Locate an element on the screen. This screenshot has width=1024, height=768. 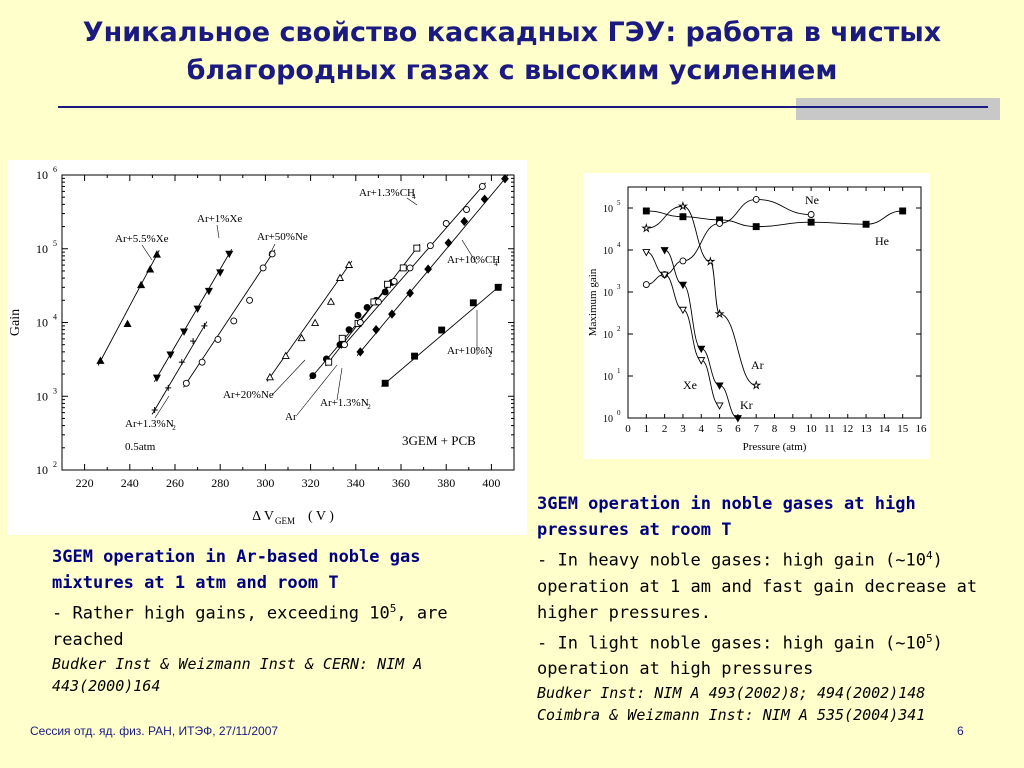
x-tick-label: 6 is located at coordinates (738, 429).